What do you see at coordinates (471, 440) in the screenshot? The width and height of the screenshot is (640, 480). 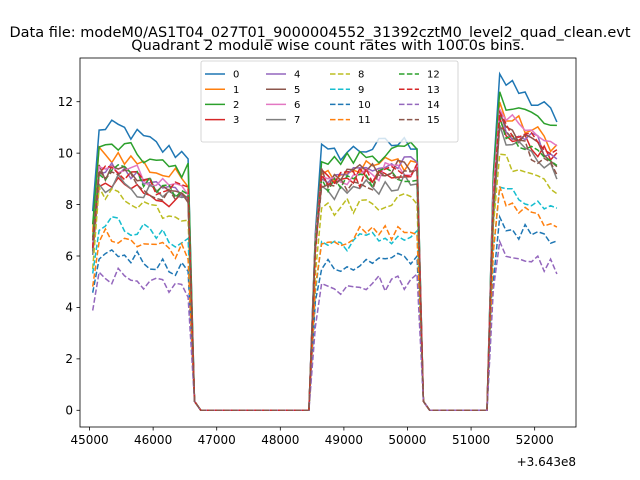 I see `x-tick-label: 51000` at bounding box center [471, 440].